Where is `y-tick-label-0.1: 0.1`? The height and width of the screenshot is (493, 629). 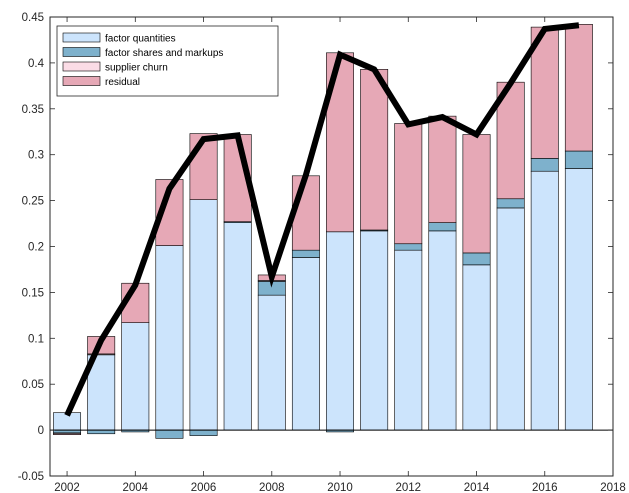 y-tick-label-0.1: 0.1 is located at coordinates (36, 339).